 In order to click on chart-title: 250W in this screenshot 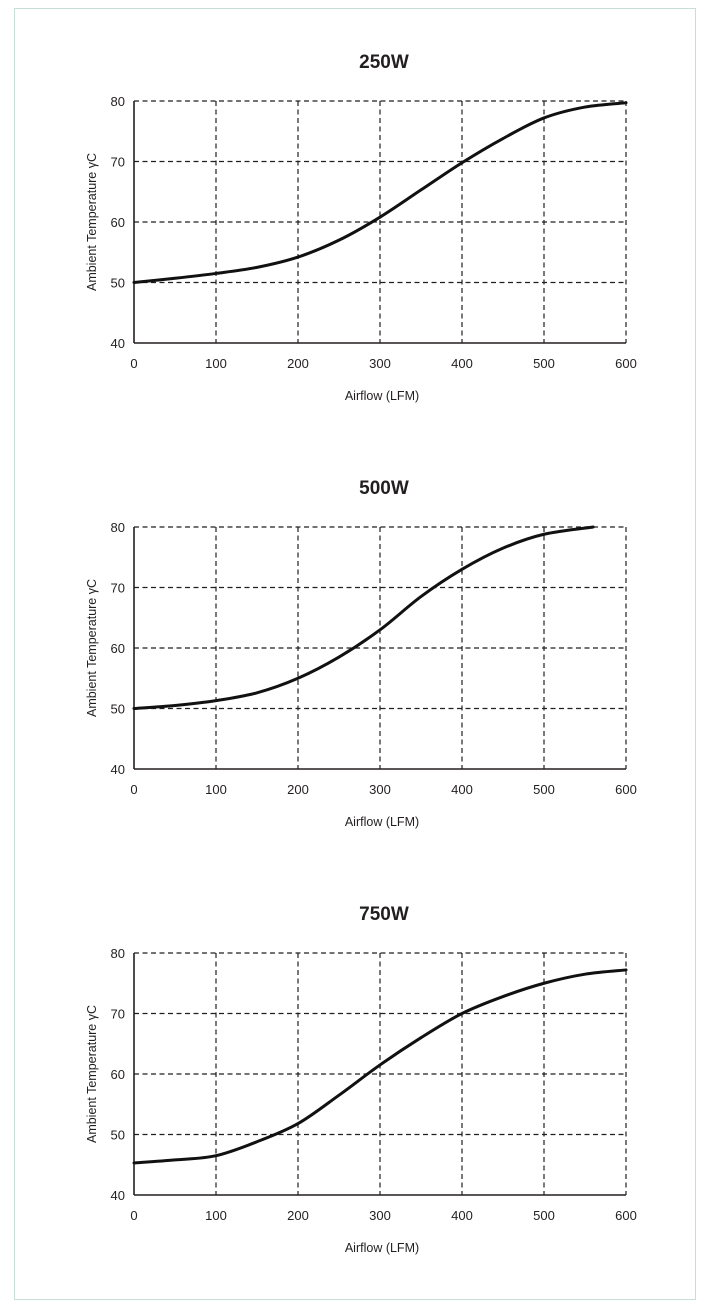, I will do `click(384, 62)`.